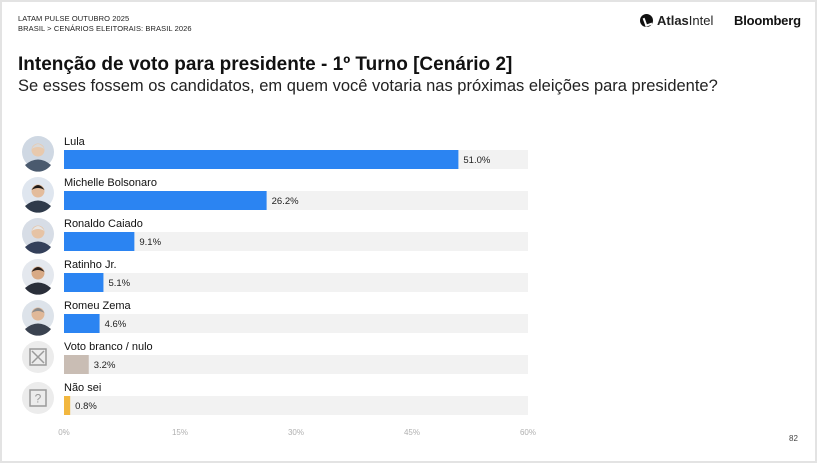  What do you see at coordinates (150, 242) in the screenshot?
I see `data-label: 9.1%` at bounding box center [150, 242].